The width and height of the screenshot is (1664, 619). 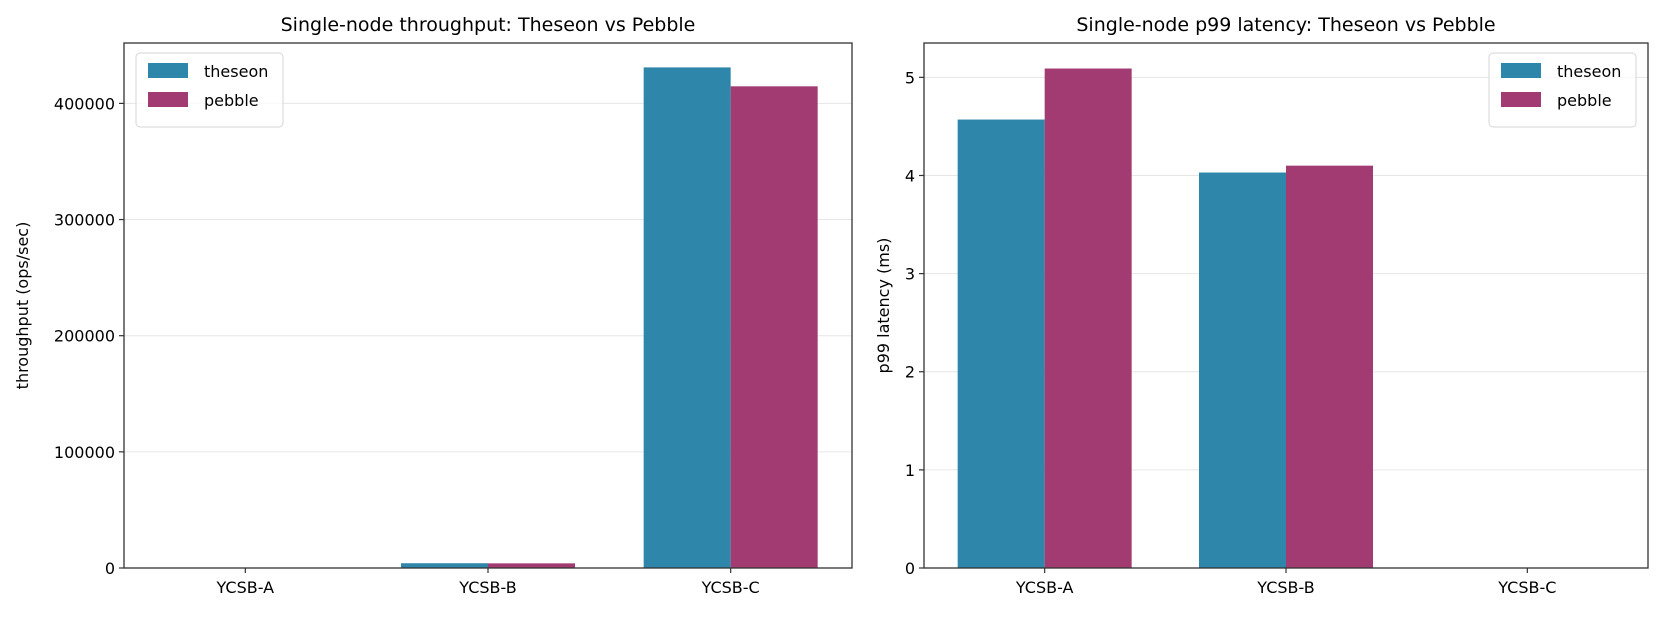 What do you see at coordinates (883, 306) in the screenshot?
I see `y-axis-label: p99 latency (ms)` at bounding box center [883, 306].